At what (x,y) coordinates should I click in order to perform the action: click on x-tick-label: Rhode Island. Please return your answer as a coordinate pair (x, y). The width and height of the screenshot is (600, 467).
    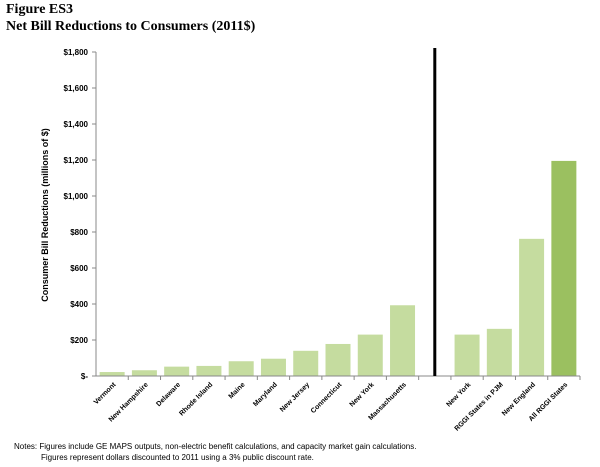
    Looking at the image, I should click on (196, 399).